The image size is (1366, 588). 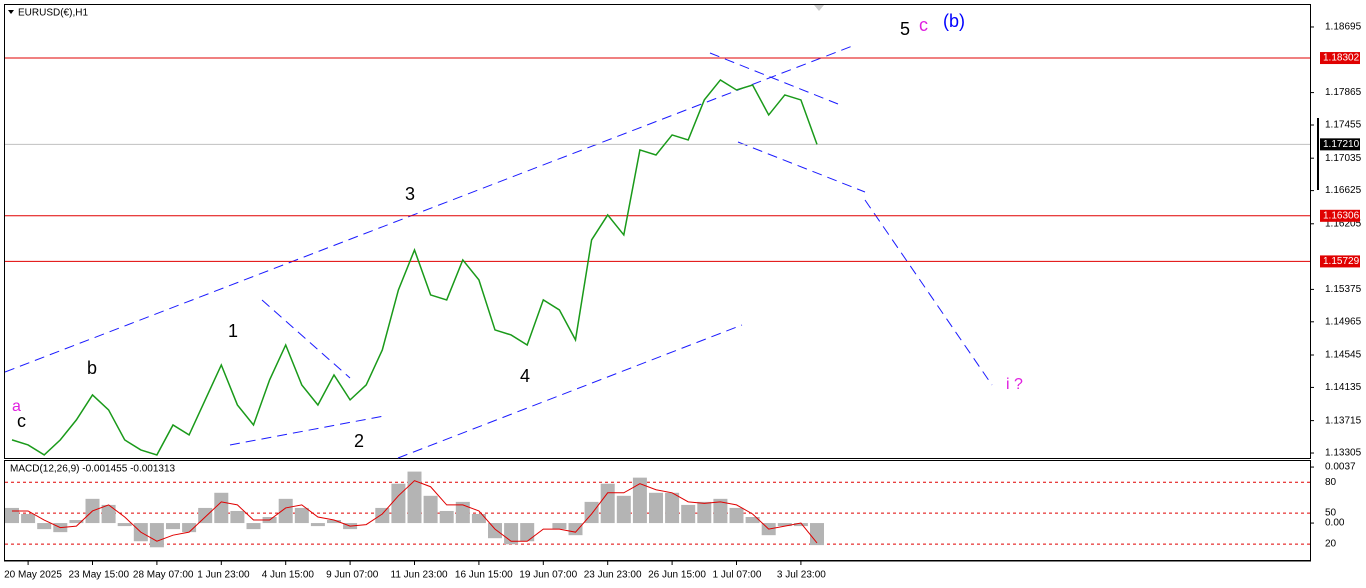 I want to click on y-tick-label: 1.13715, so click(x=1343, y=420).